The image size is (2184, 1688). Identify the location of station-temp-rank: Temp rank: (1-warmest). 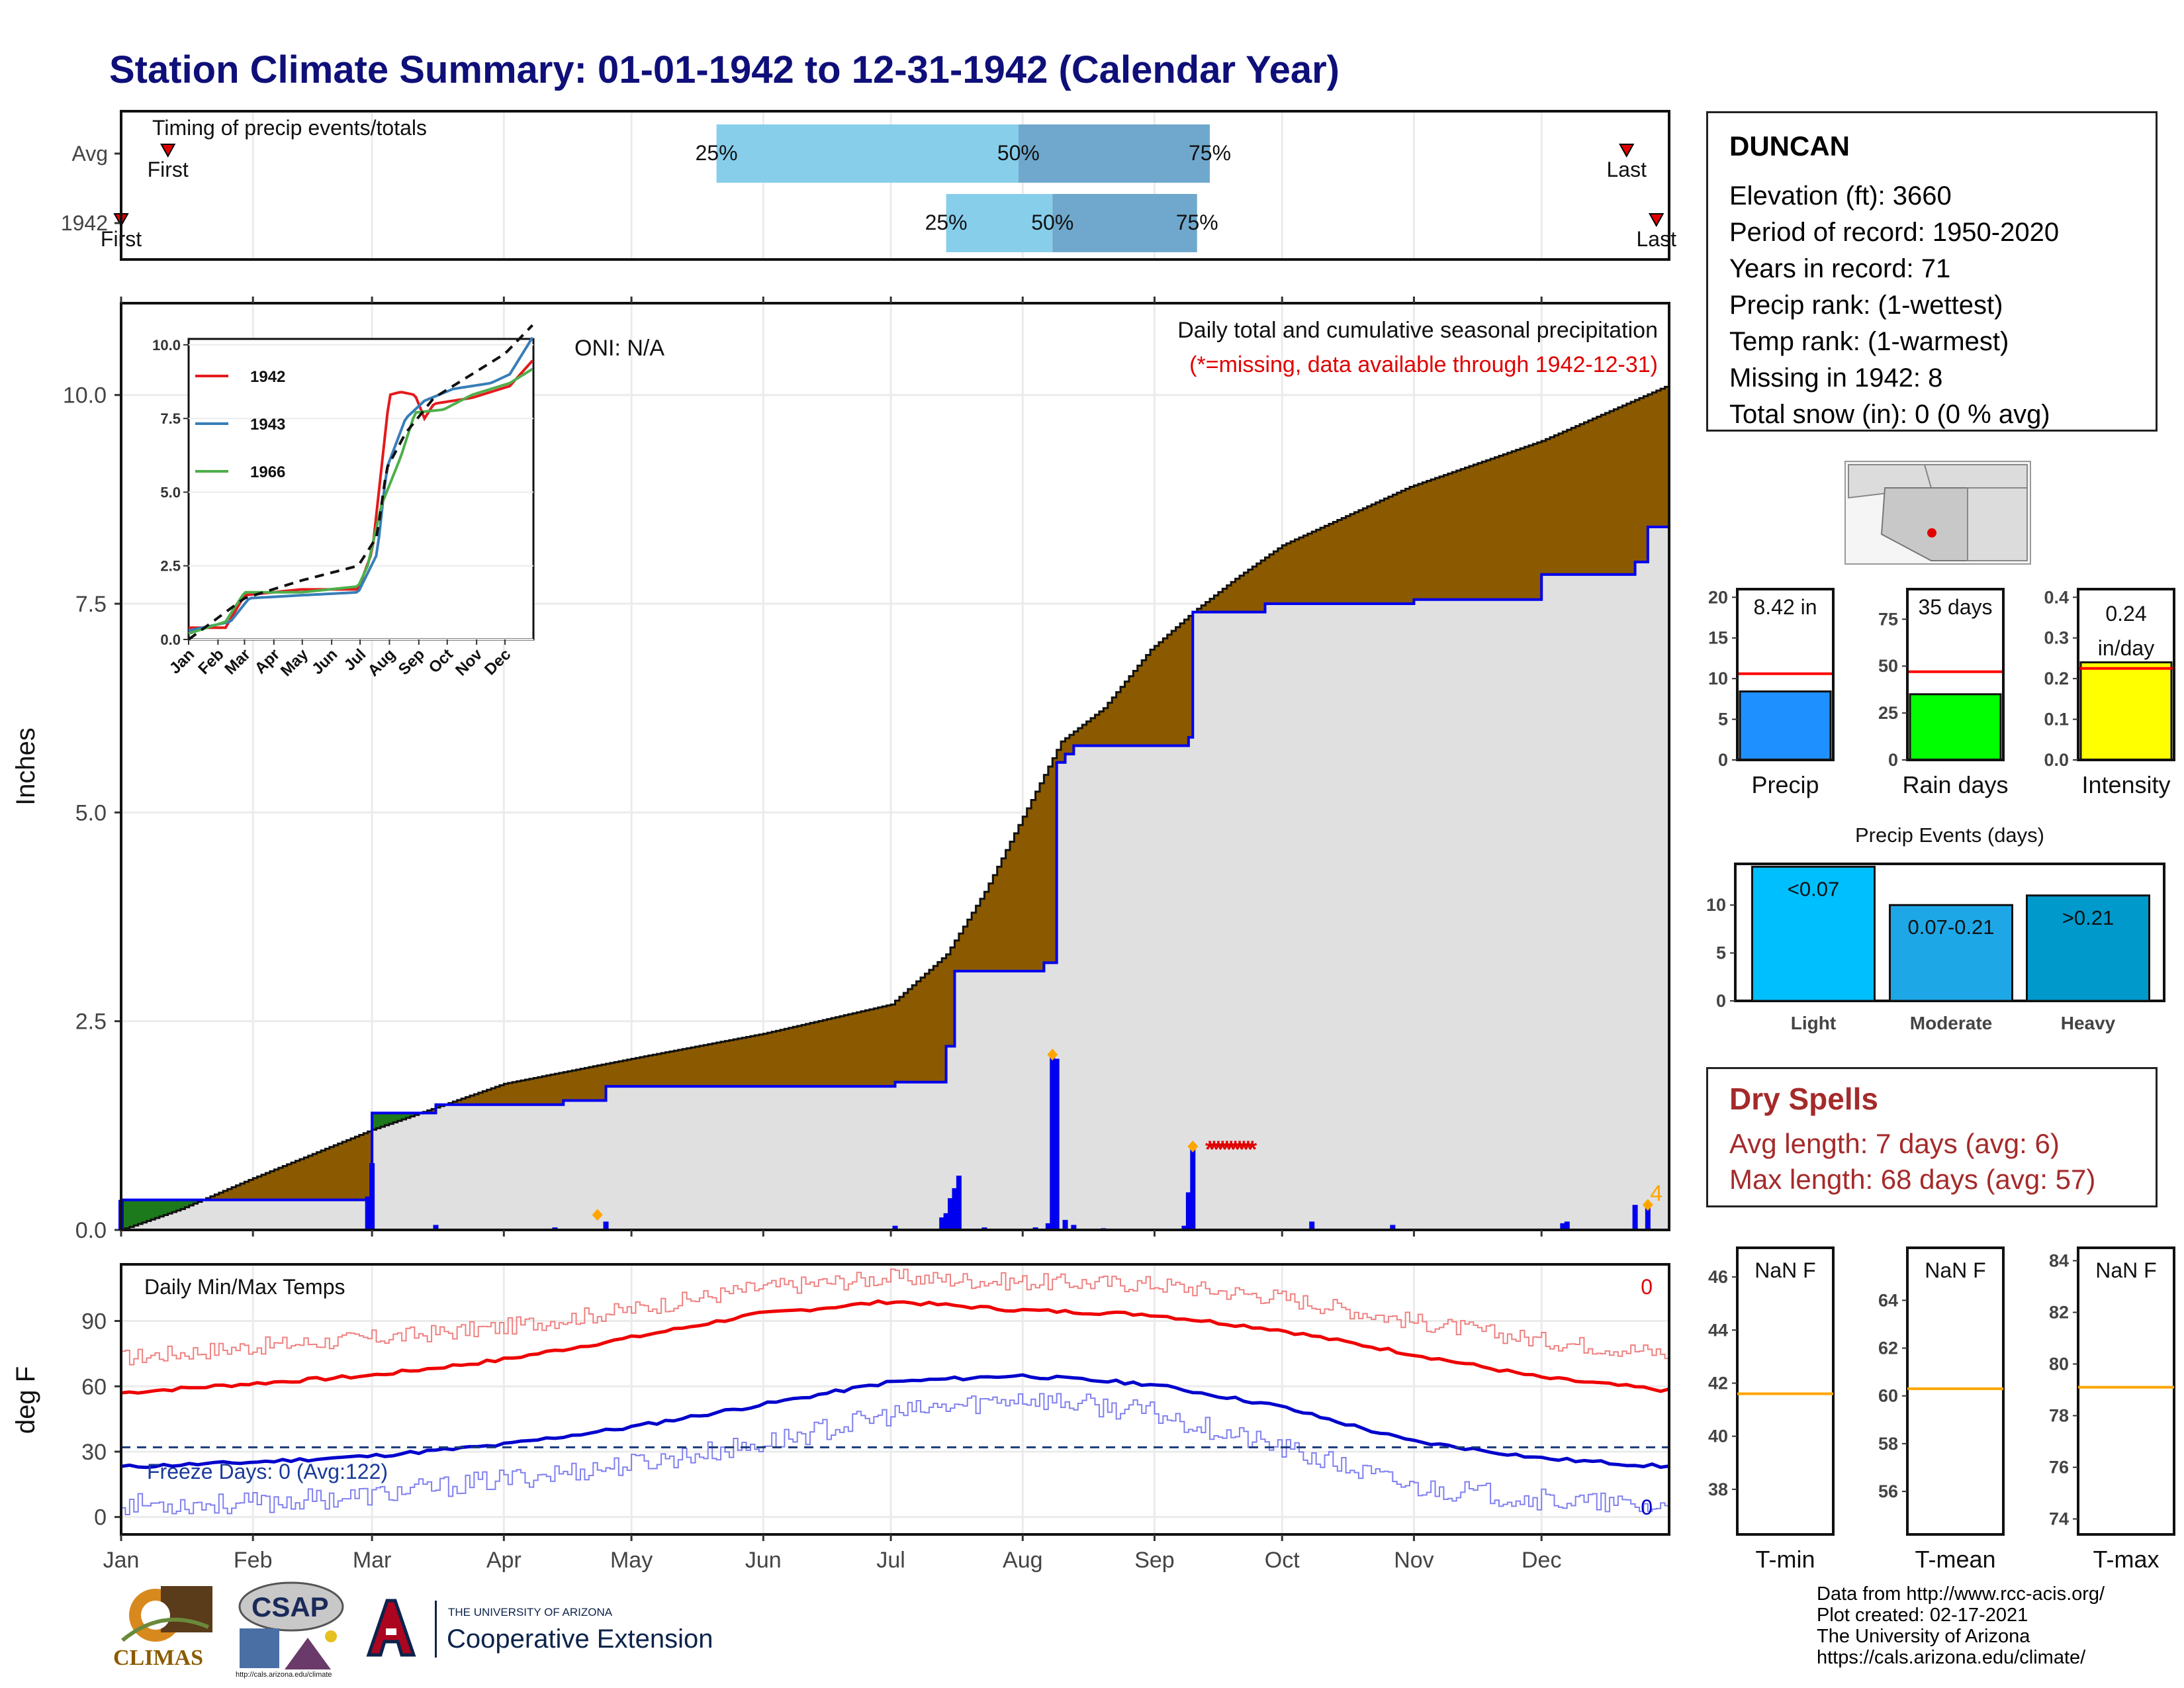
(1869, 341).